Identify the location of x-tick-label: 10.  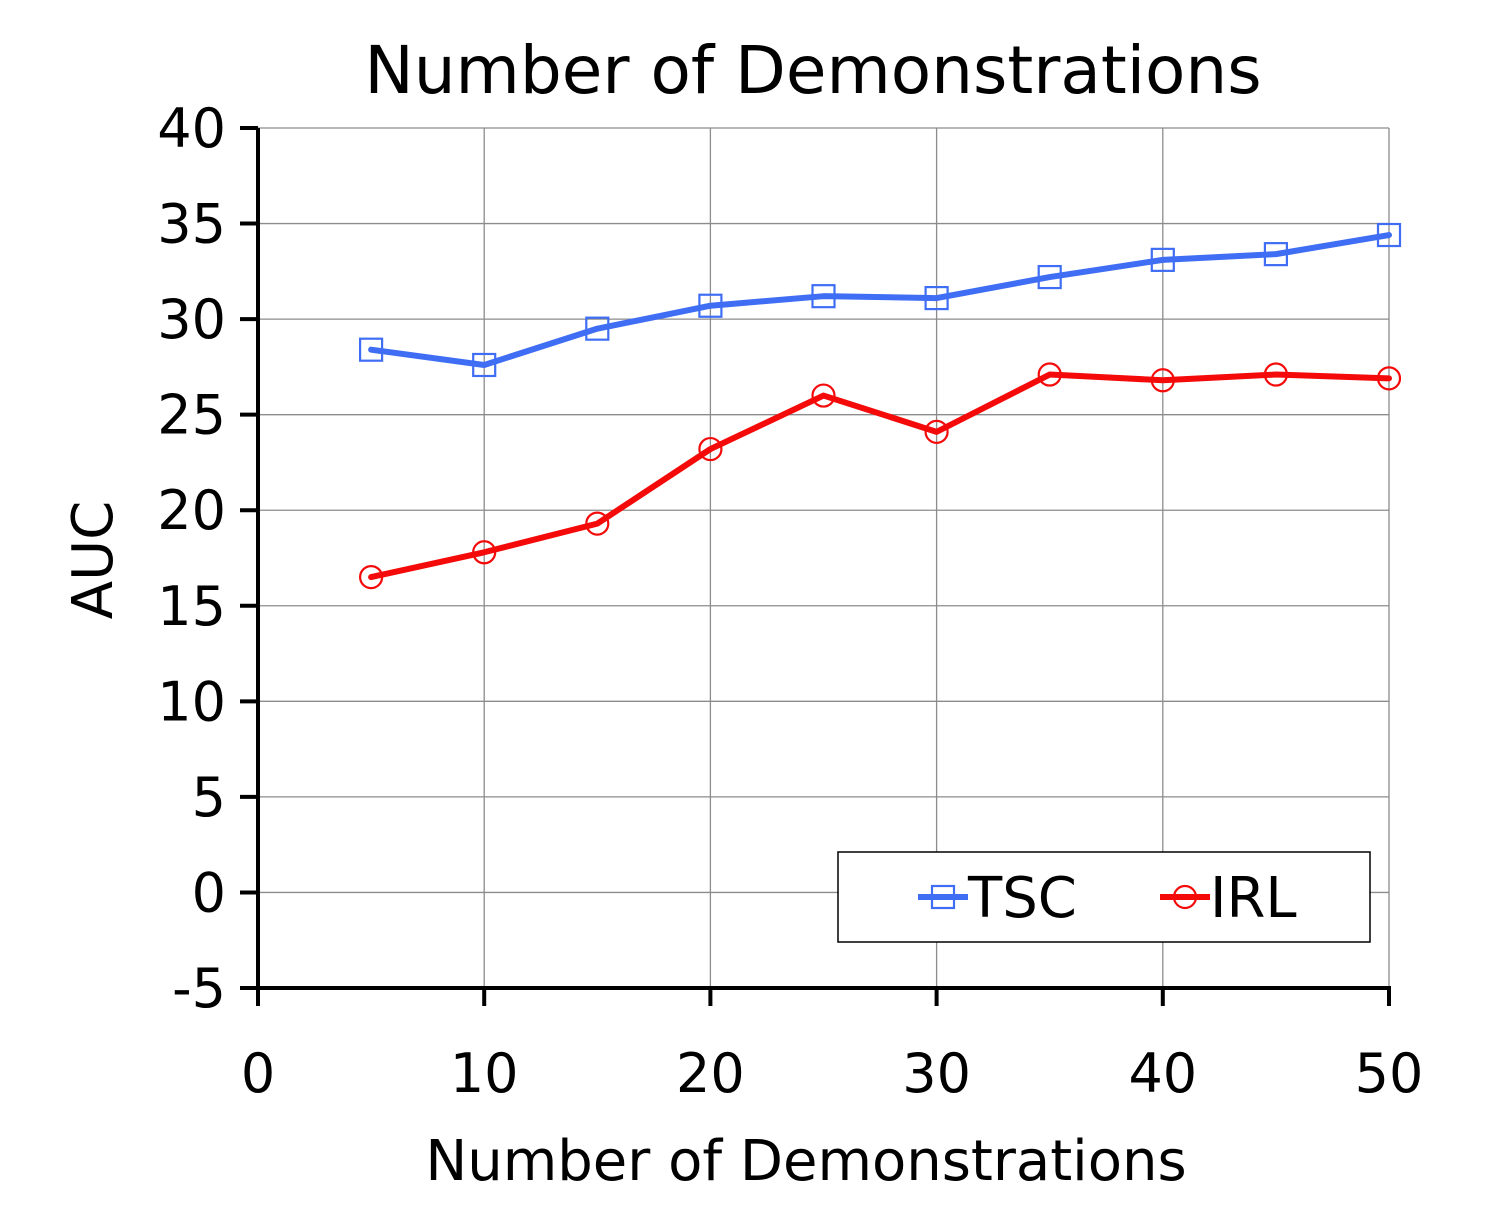
(484, 1073).